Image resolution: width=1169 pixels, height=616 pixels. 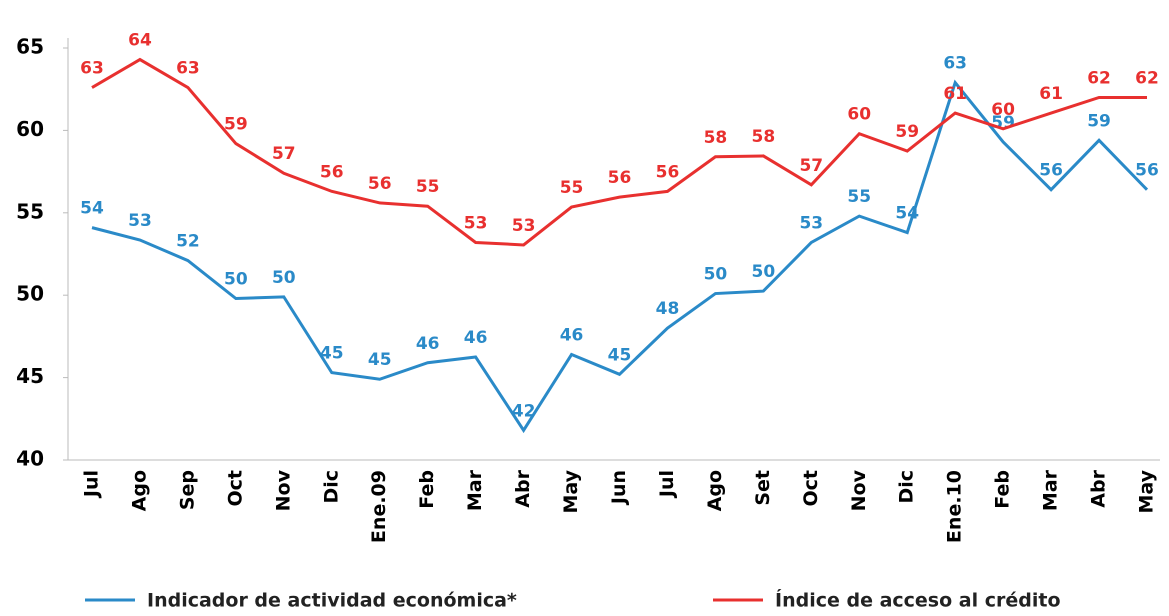 What do you see at coordinates (30, 459) in the screenshot?
I see `y-tick-label: 40` at bounding box center [30, 459].